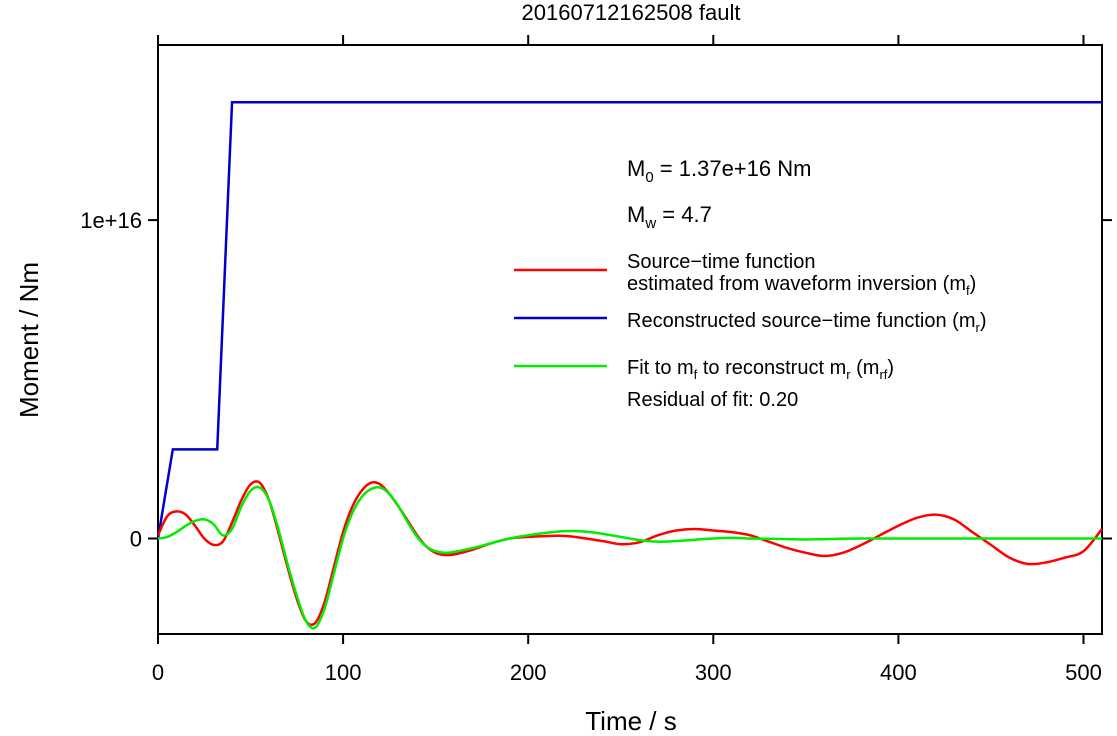 The image size is (1117, 736). Describe the element at coordinates (968, 290) in the screenshot. I see `legend-red-sub: f` at that location.